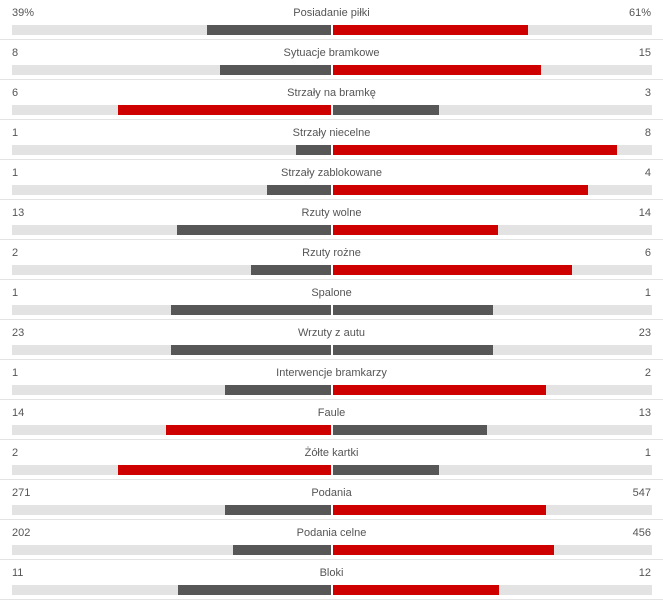 The height and width of the screenshot is (603, 663). I want to click on away-value: 4, so click(647, 173).